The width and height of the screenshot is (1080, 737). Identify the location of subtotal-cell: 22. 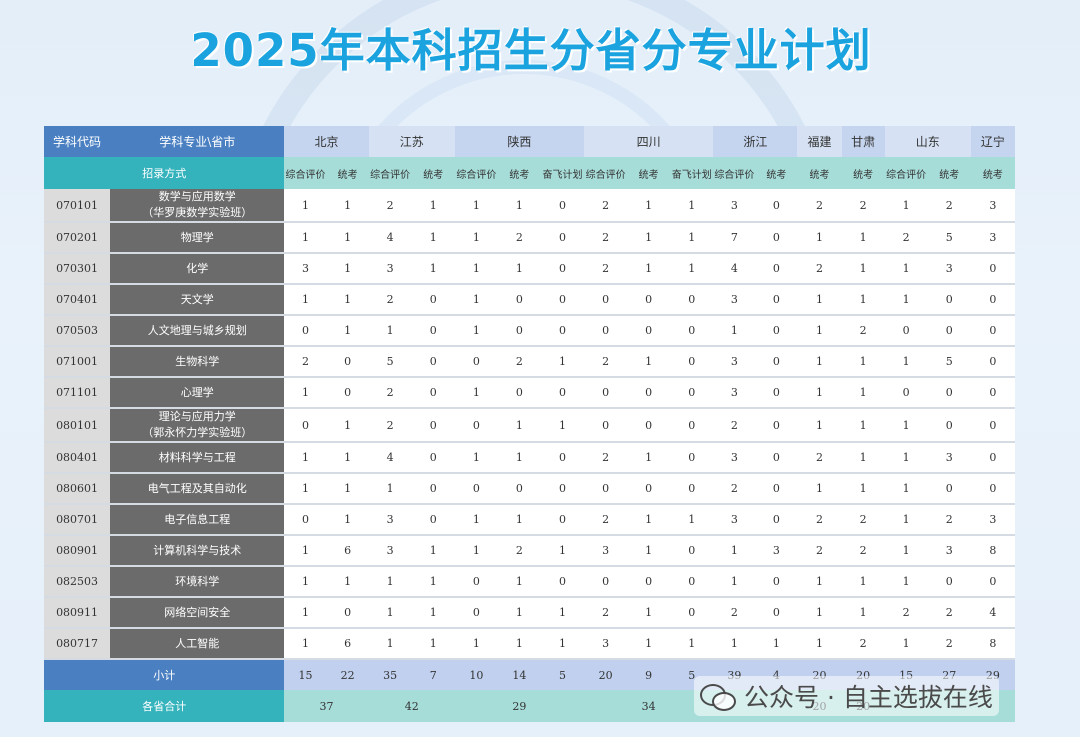
(347, 675).